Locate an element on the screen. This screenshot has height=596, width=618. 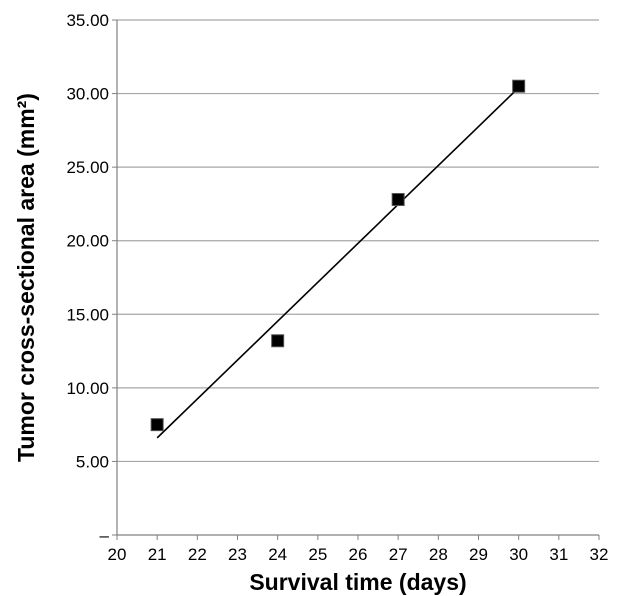
x-tick-label-0: 20 is located at coordinates (117, 554).